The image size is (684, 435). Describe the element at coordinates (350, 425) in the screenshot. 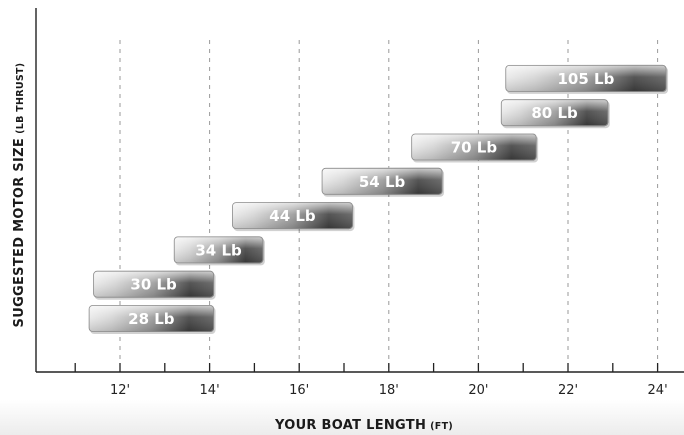

I see `x-axis-title-main: YOUR BOAT LENGTH` at that location.